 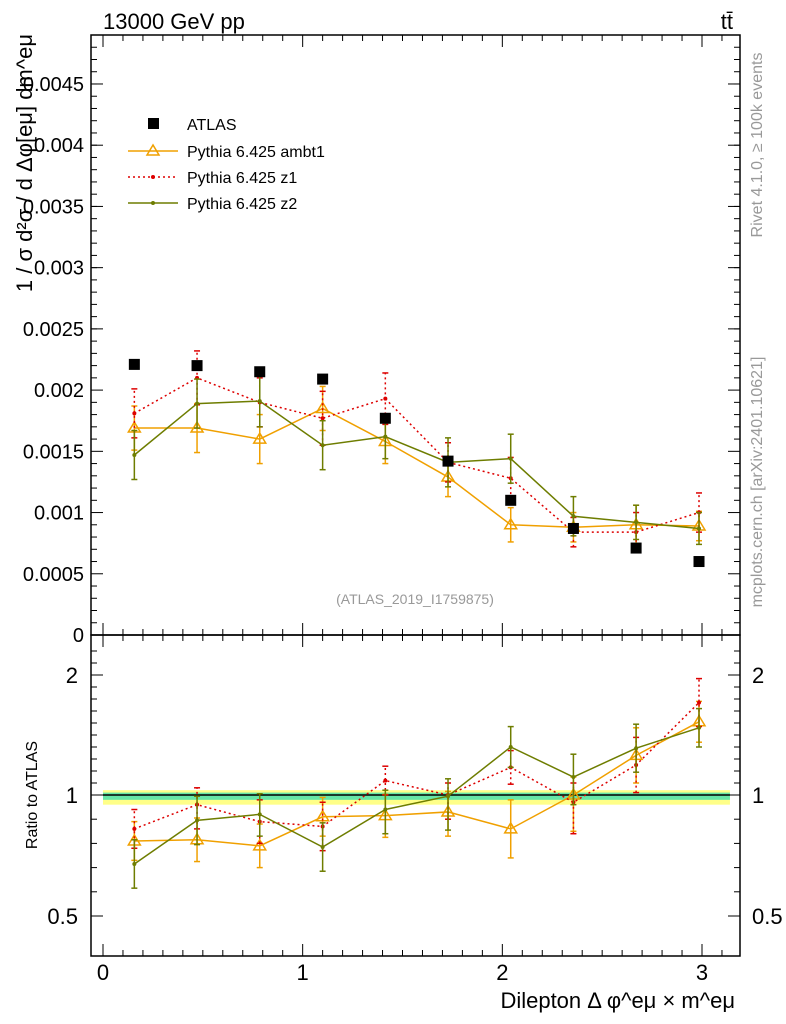 I want to click on main-ytick-label: 0.0015, so click(x=53, y=452).